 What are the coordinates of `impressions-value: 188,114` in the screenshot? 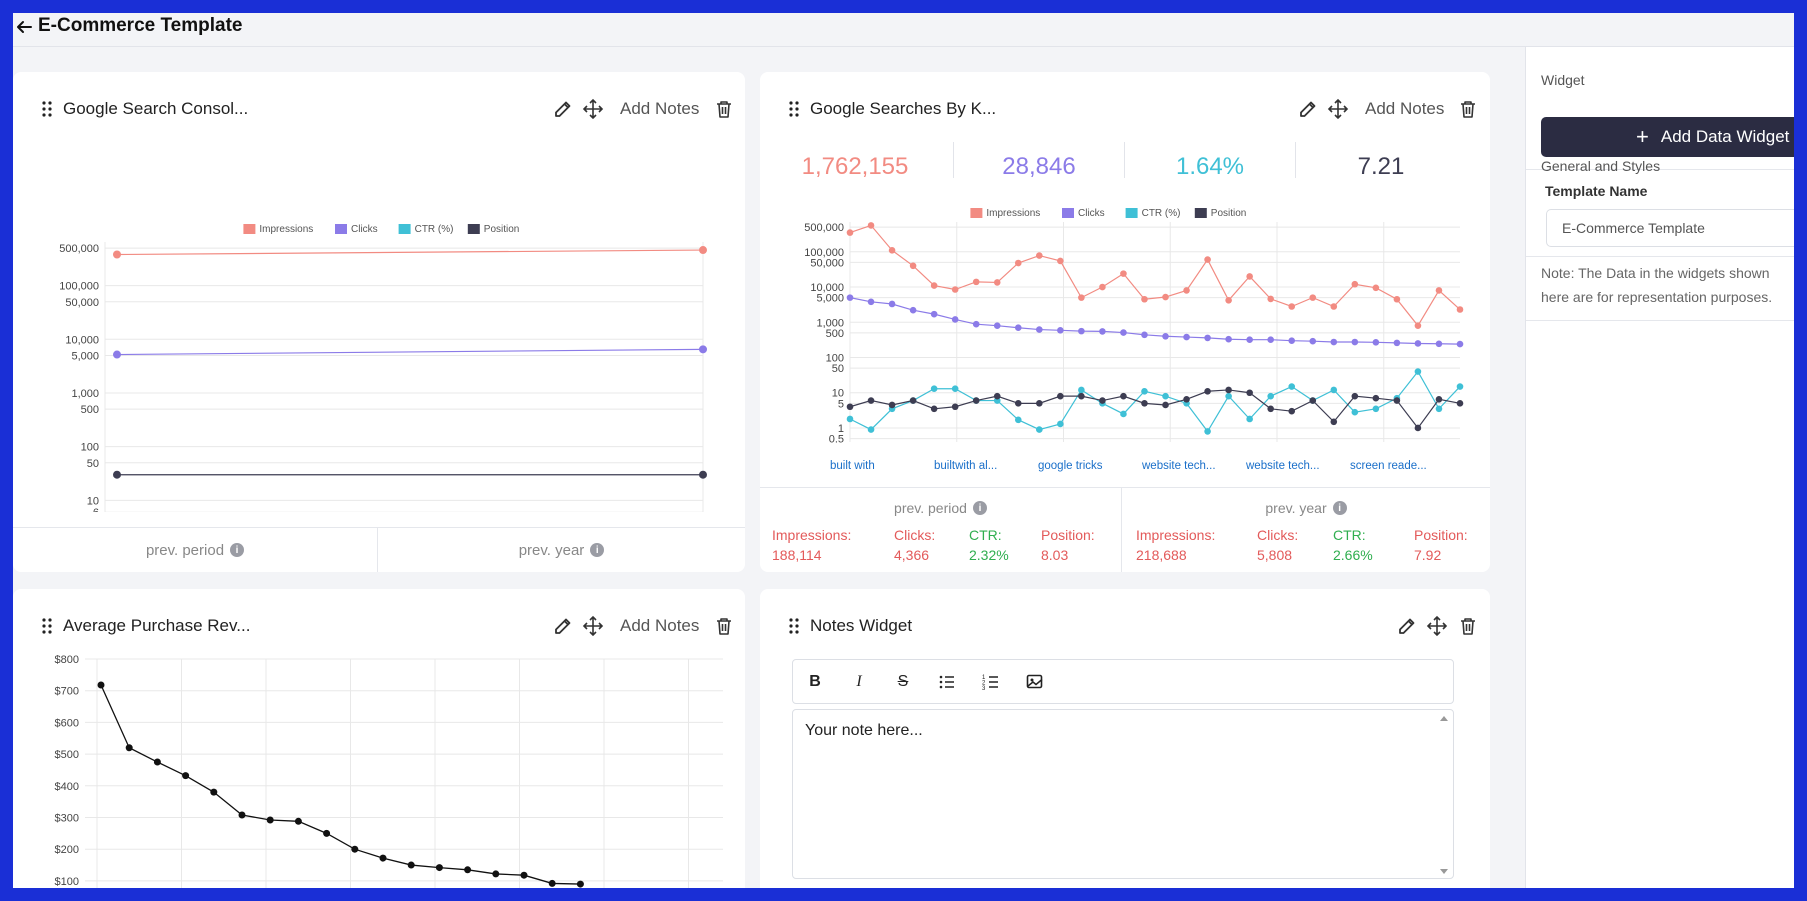 It's located at (797, 555).